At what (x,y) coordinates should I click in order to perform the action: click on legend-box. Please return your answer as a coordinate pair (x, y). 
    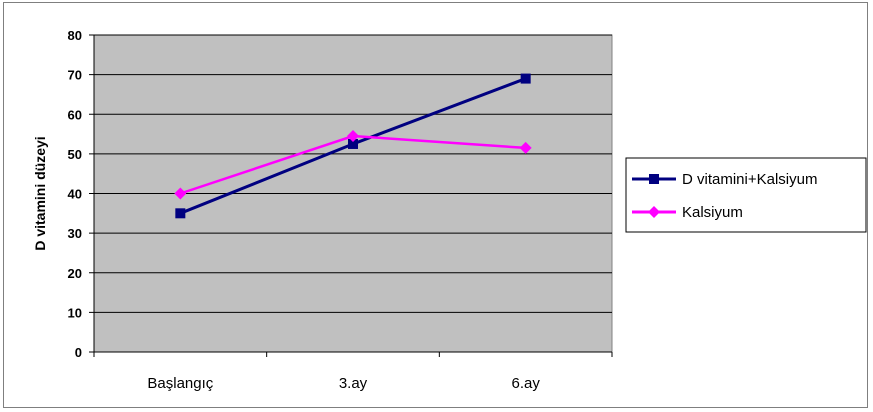
    Looking at the image, I should click on (746, 195).